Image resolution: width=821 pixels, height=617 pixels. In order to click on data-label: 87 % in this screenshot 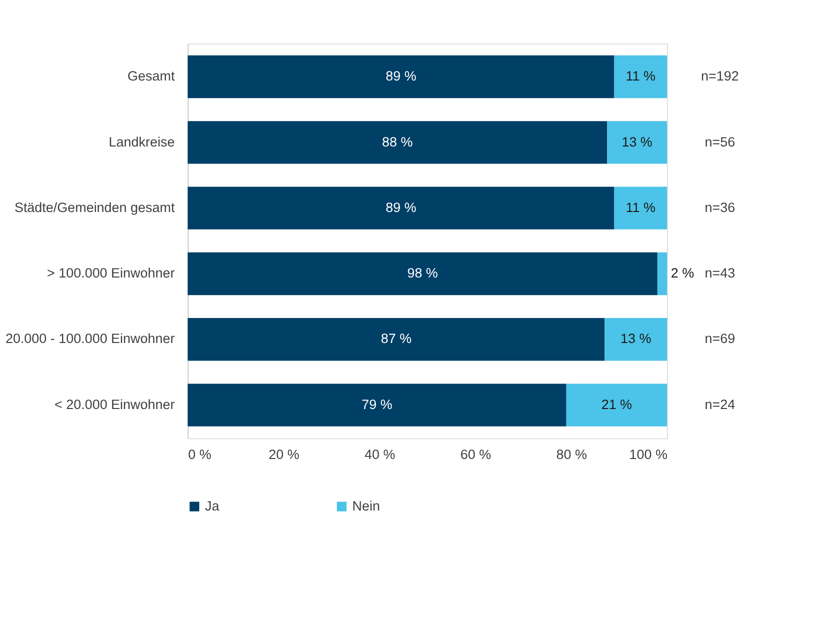, I will do `click(396, 338)`.